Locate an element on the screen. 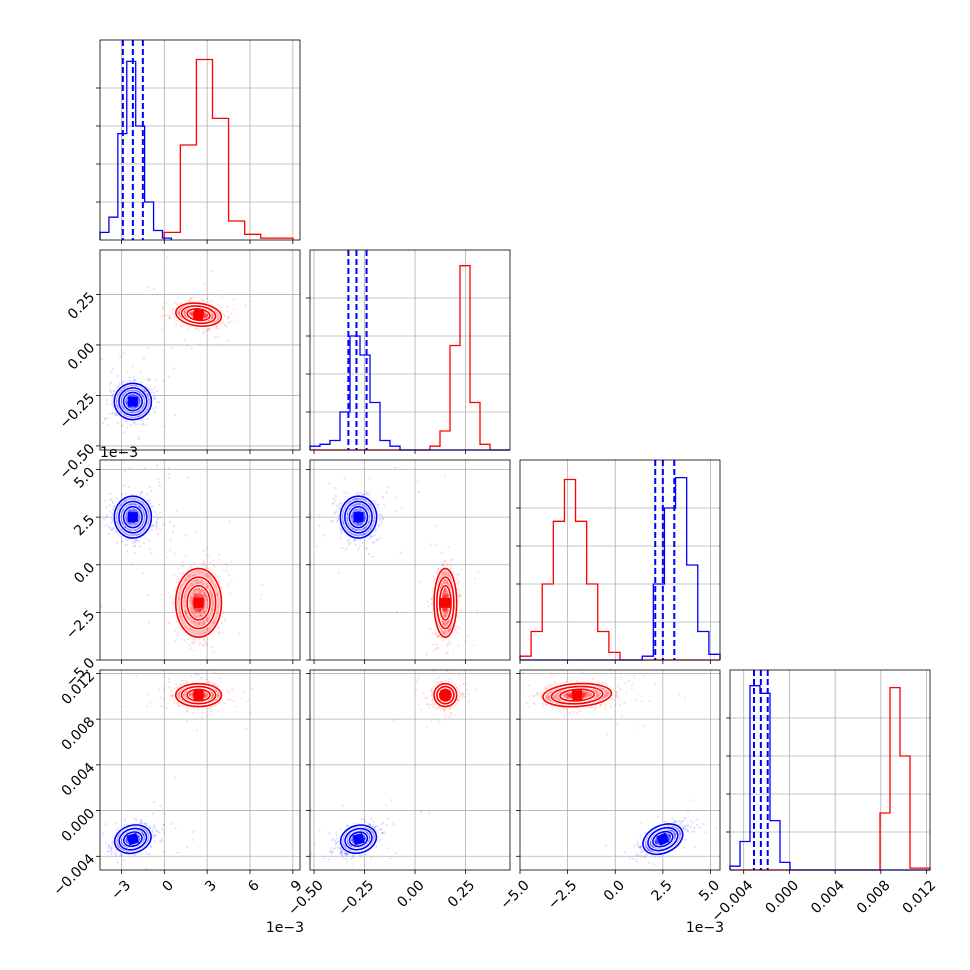 This screenshot has width=970, height=970. panel-frame is located at coordinates (620, 560).